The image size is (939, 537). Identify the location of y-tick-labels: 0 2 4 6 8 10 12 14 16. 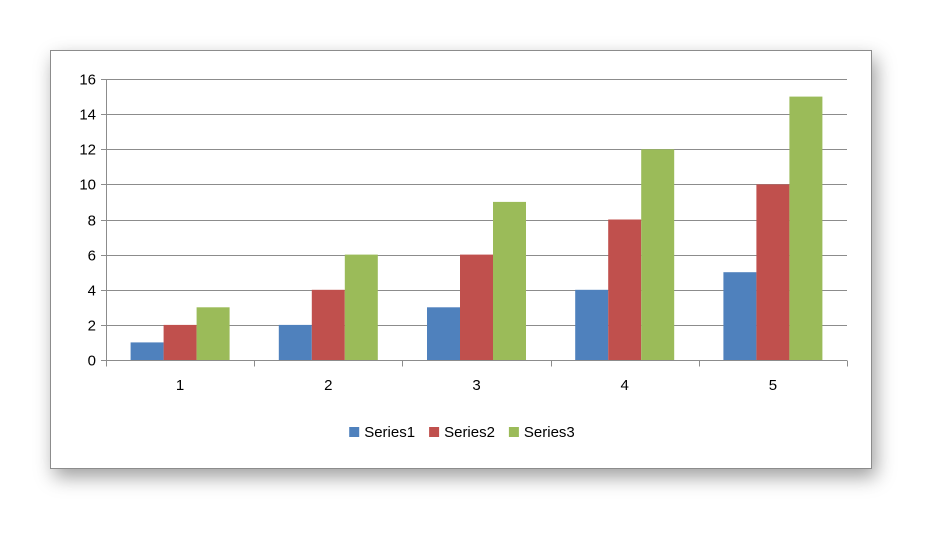
(87, 221).